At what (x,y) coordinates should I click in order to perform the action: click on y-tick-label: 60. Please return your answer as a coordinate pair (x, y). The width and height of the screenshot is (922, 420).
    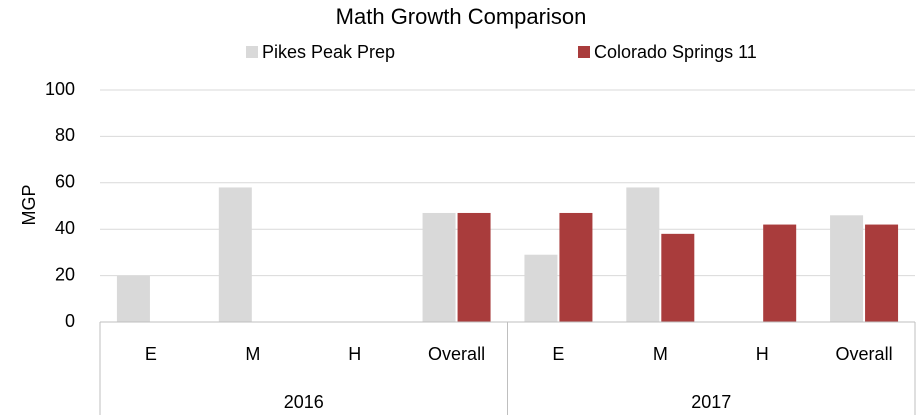
    Looking at the image, I should click on (65, 182).